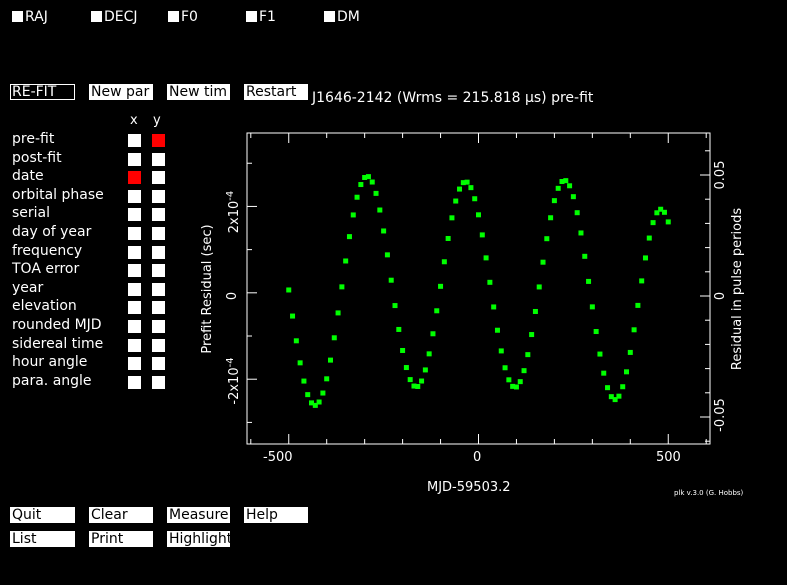  What do you see at coordinates (235, 386) in the screenshot?
I see `y-tick-left-neg-mantissa: -2x10` at bounding box center [235, 386].